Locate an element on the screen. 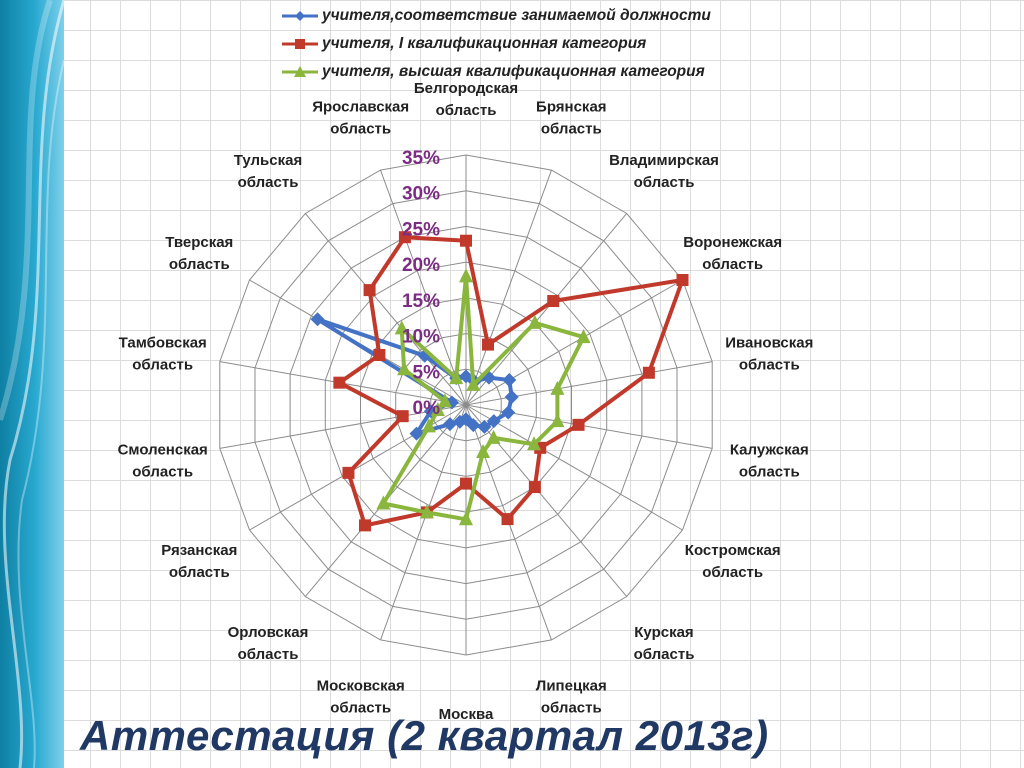  category-label: Воронежская область is located at coordinates (732, 253).